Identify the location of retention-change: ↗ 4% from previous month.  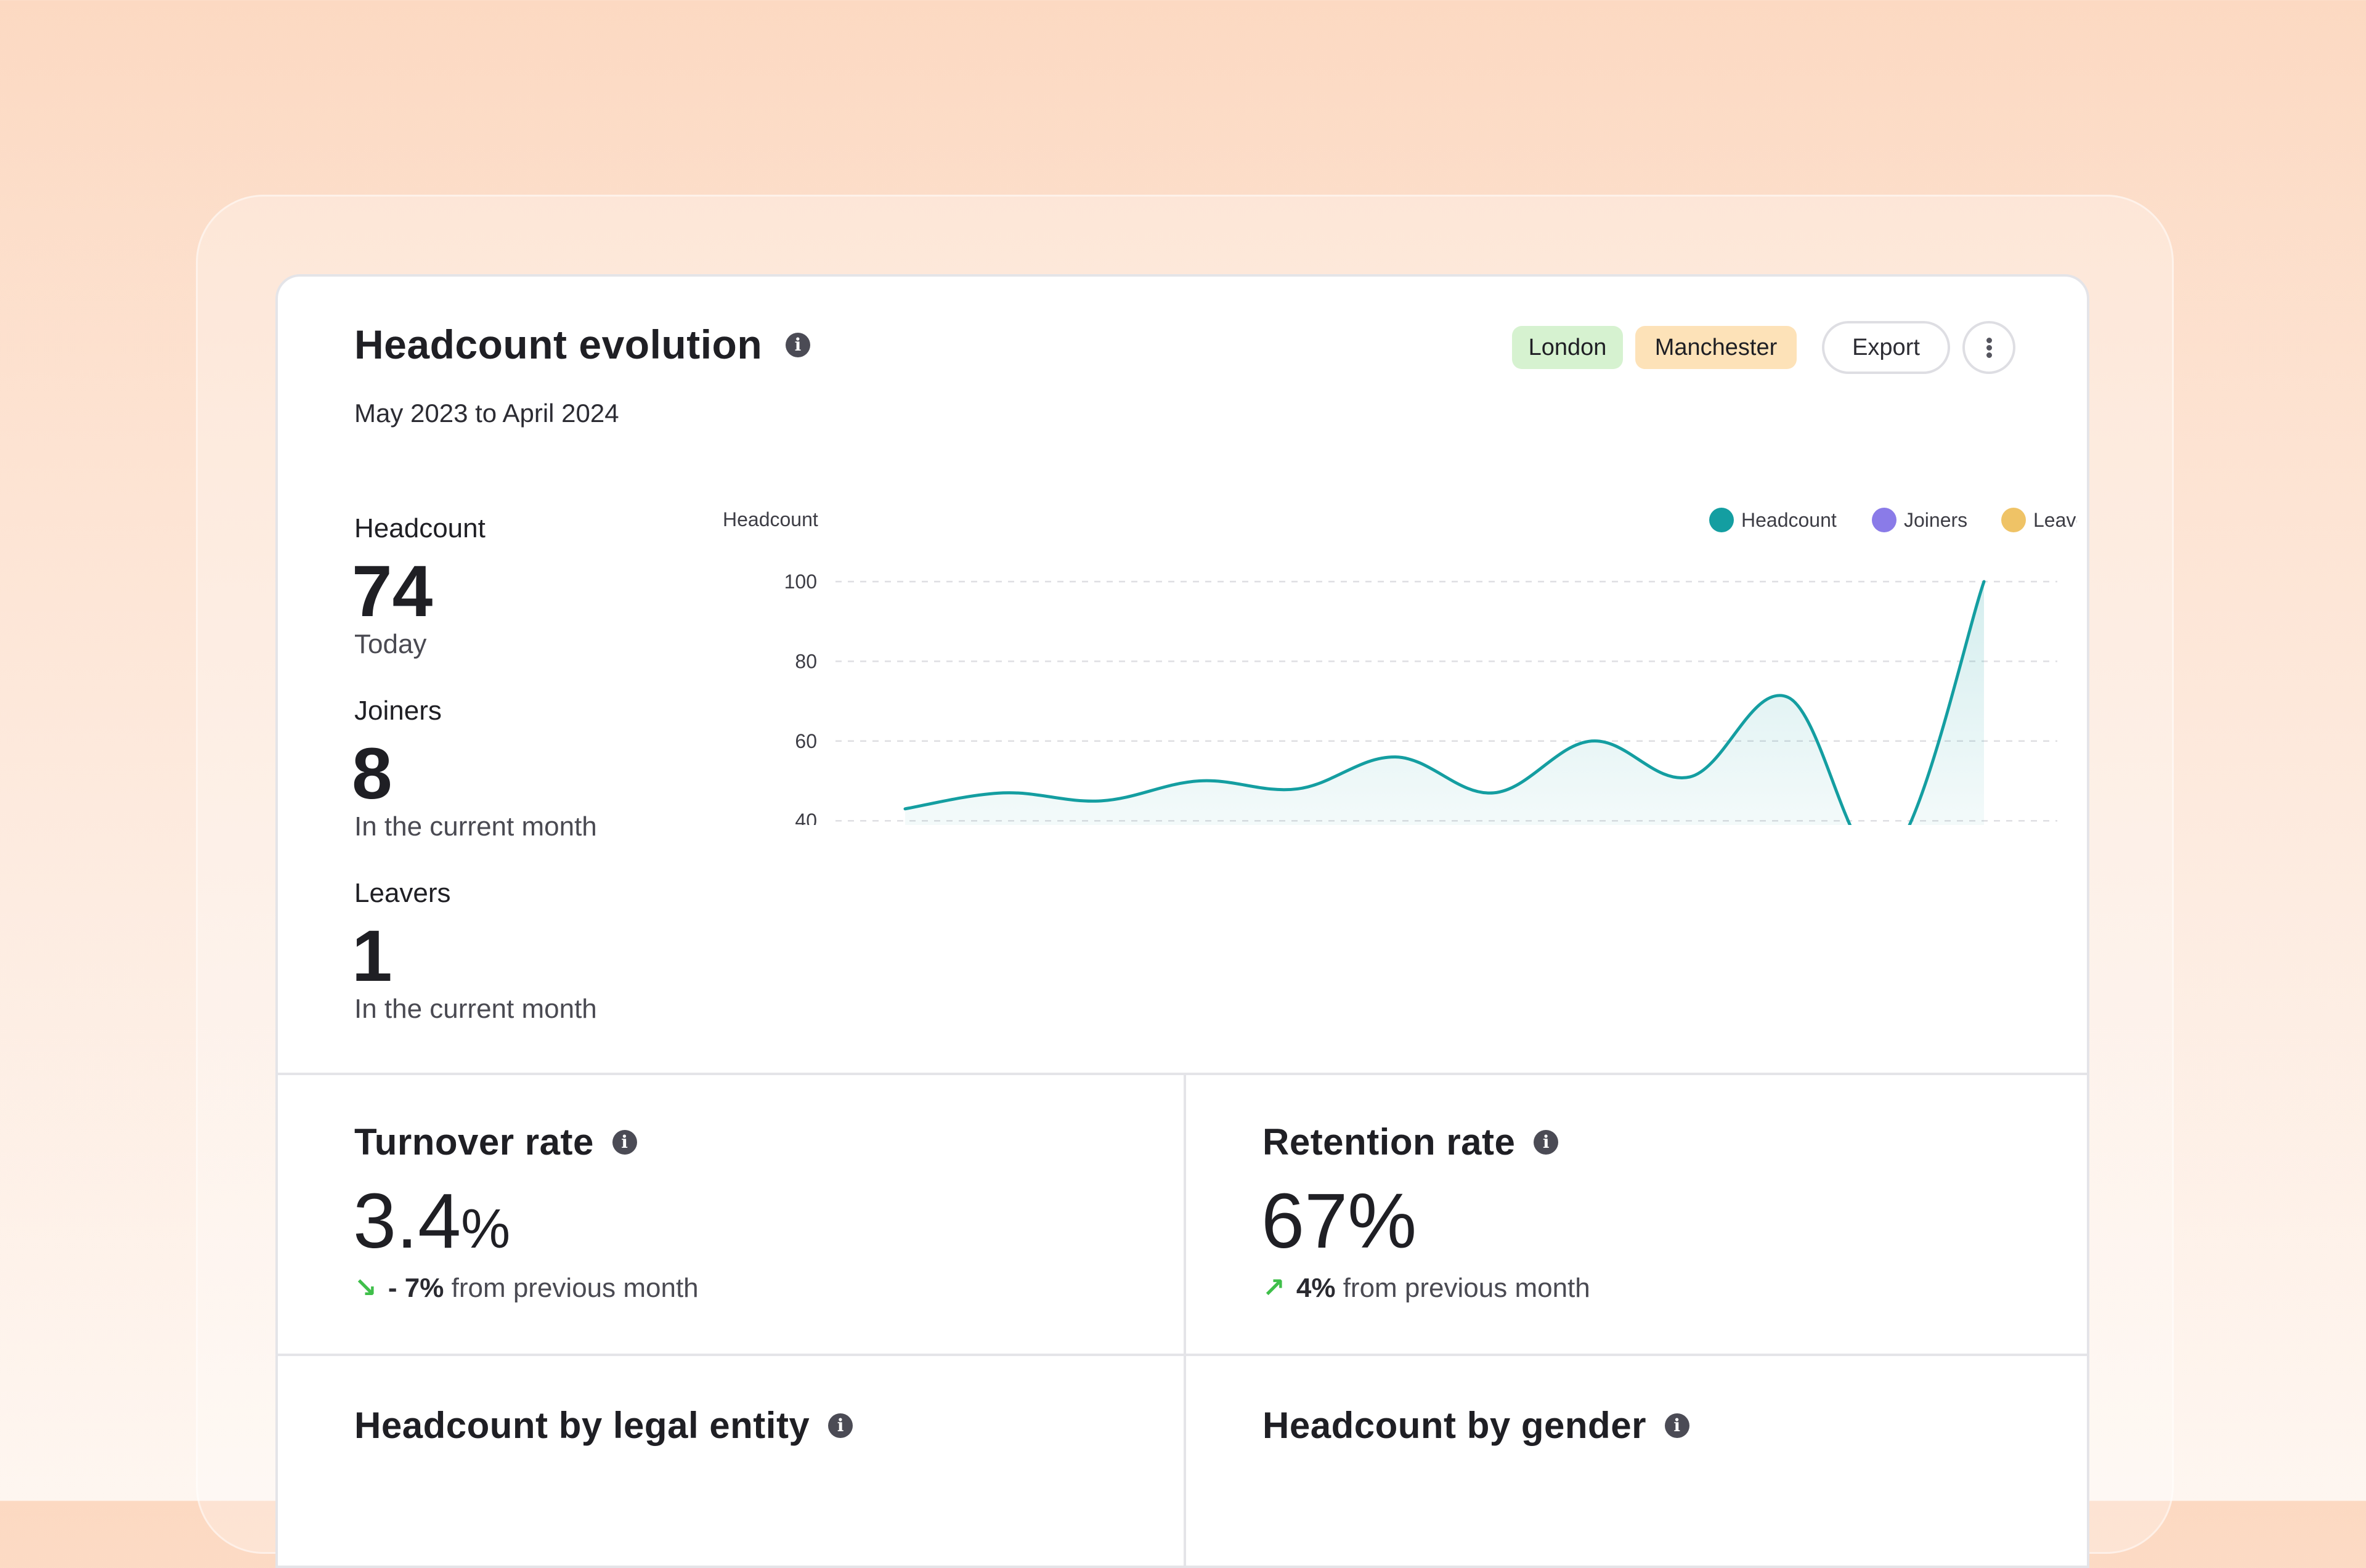
(1426, 1288).